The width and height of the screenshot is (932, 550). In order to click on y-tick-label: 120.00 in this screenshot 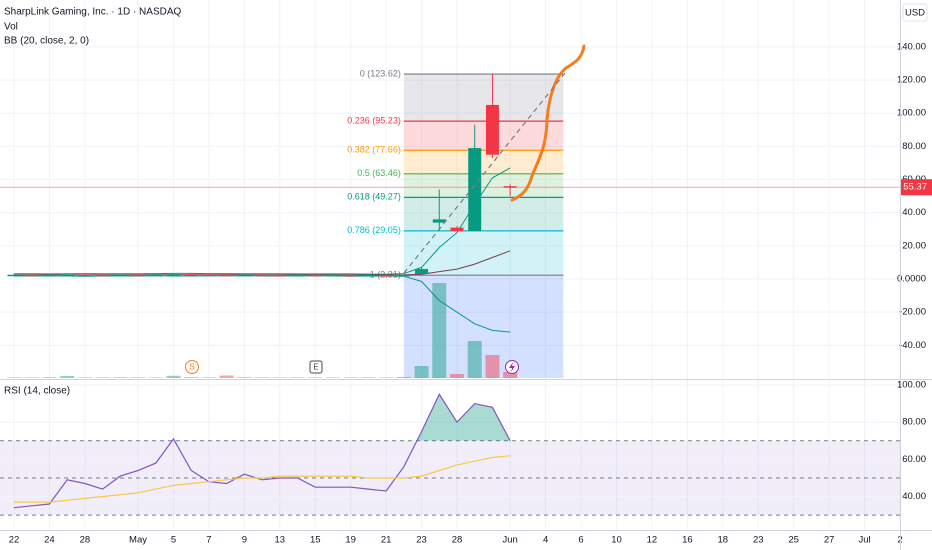, I will do `click(911, 80)`.